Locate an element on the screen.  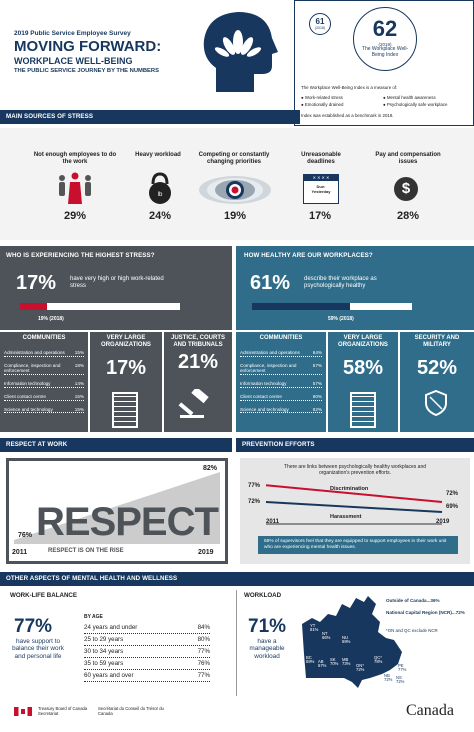
age-row: 60 years and over 77% is located at coordinates (147, 676).